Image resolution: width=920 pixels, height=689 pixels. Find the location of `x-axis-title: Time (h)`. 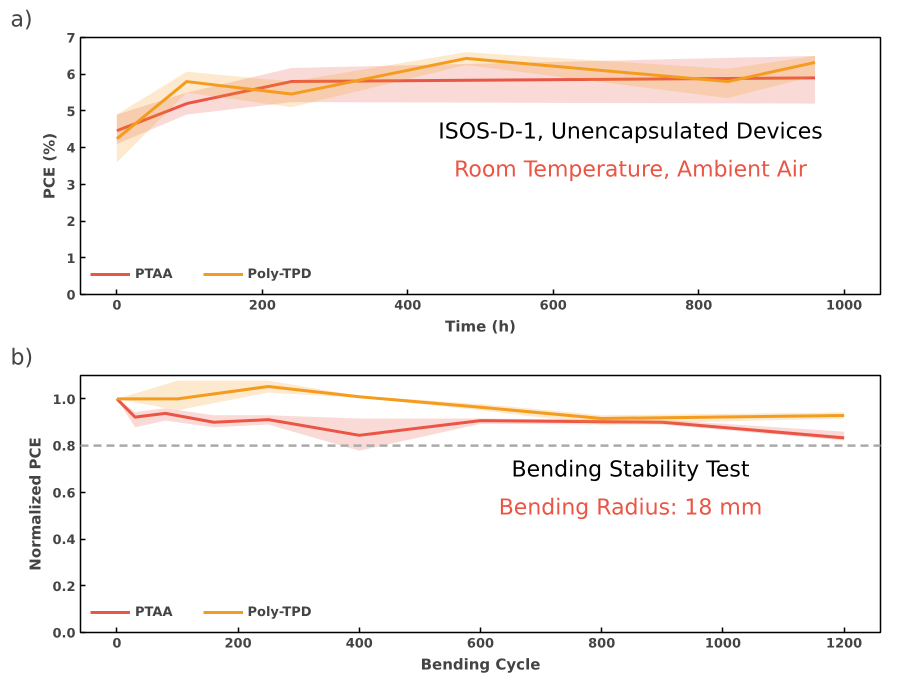

x-axis-title: Time (h) is located at coordinates (480, 327).